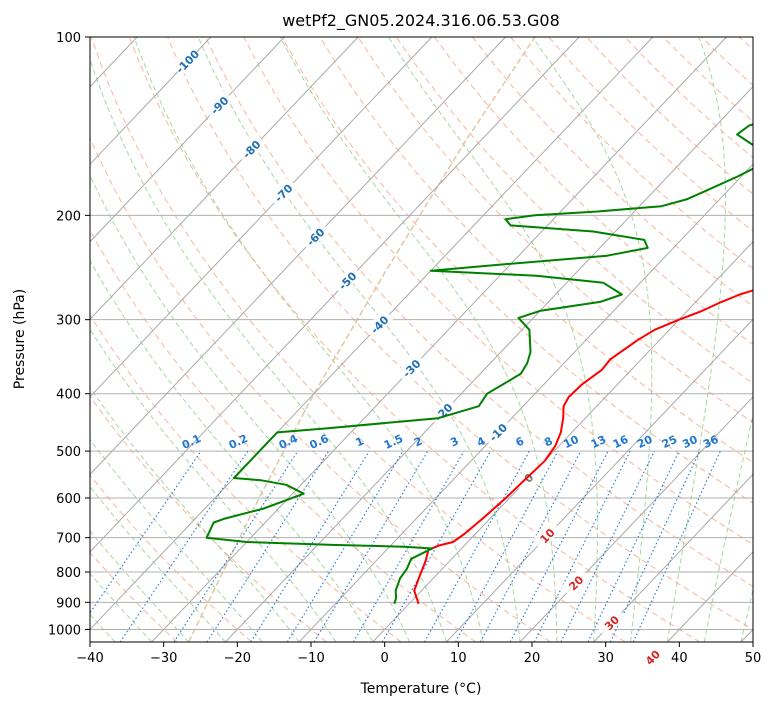 The image size is (775, 708). Describe the element at coordinates (68, 452) in the screenshot. I see `y-tick-label: 500` at that location.